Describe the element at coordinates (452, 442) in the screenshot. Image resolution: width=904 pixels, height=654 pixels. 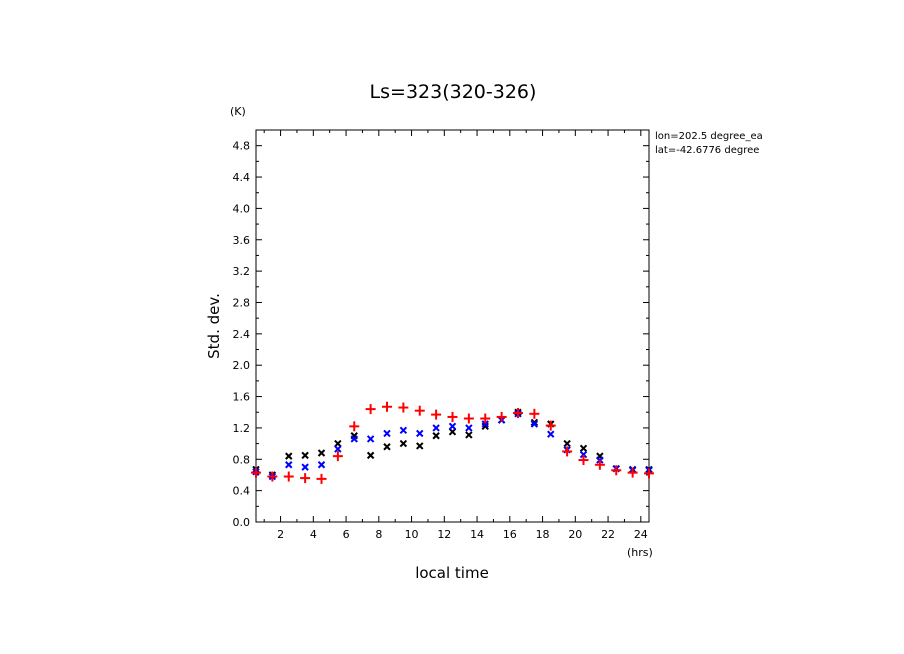
I see `data-points` at that location.